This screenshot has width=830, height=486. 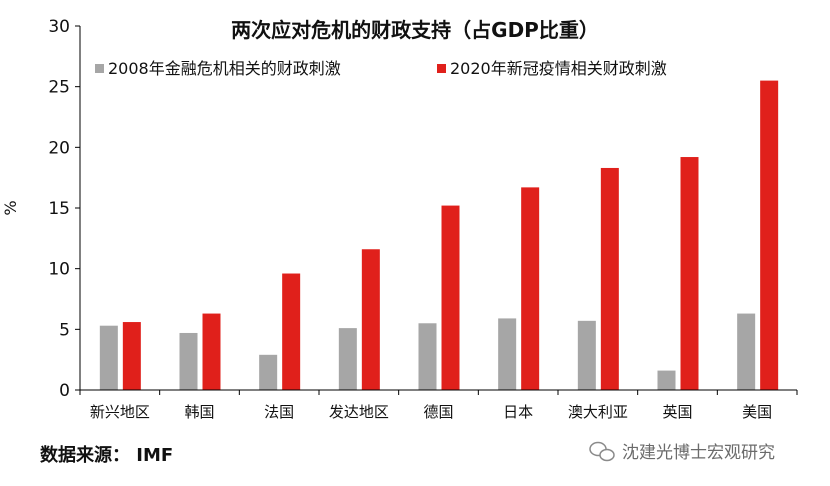 I want to click on x-tick-label: 德国, so click(x=438, y=412).